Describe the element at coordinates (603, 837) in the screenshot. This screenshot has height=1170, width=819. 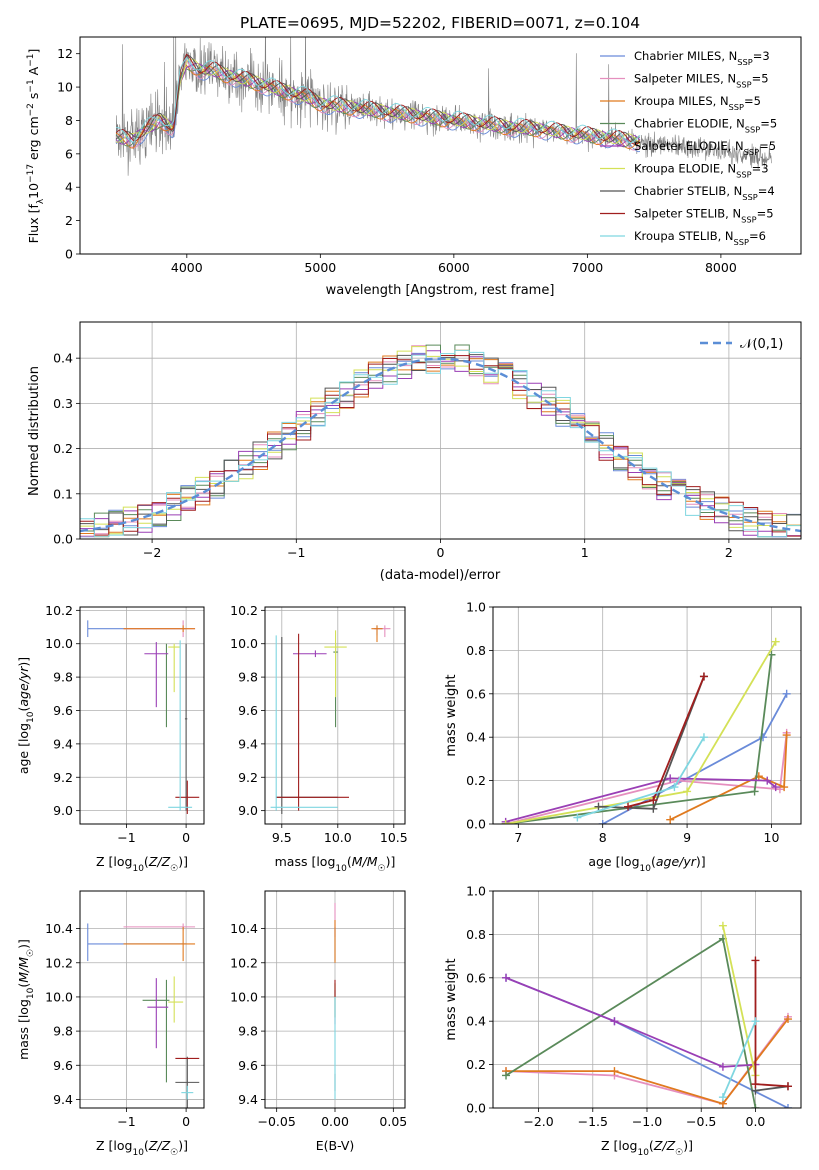
I see `x-tick-label: 8` at that location.